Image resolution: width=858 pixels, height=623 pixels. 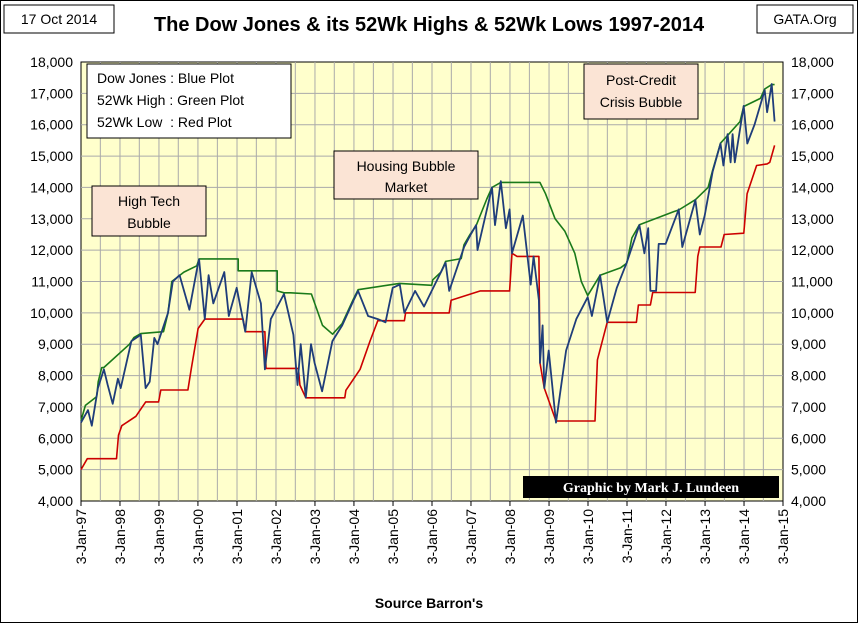 I want to click on y-tick-label-right: 8,000, so click(x=808, y=376).